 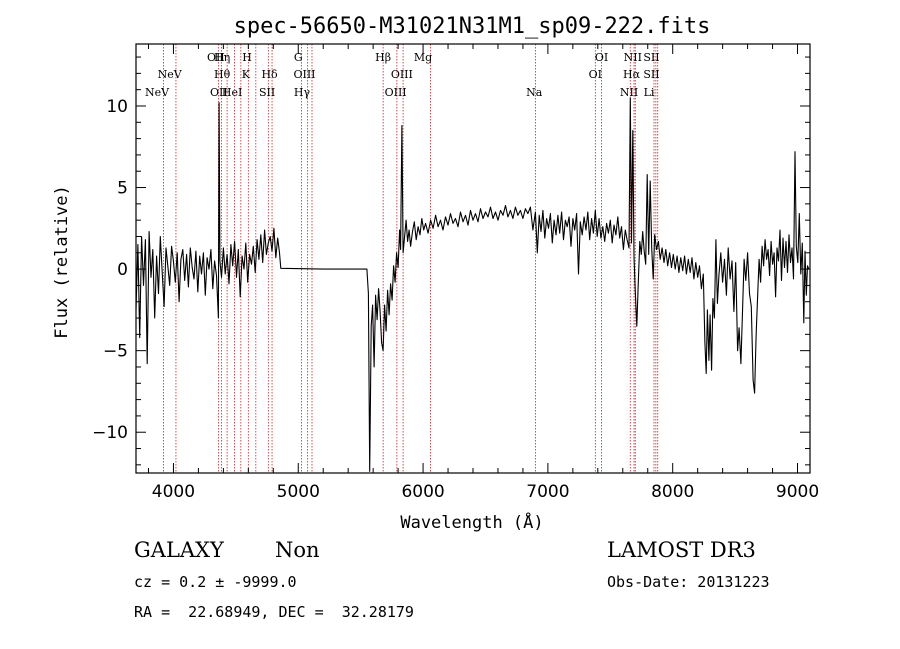 I want to click on x-tick-label: 8000, so click(x=672, y=492).